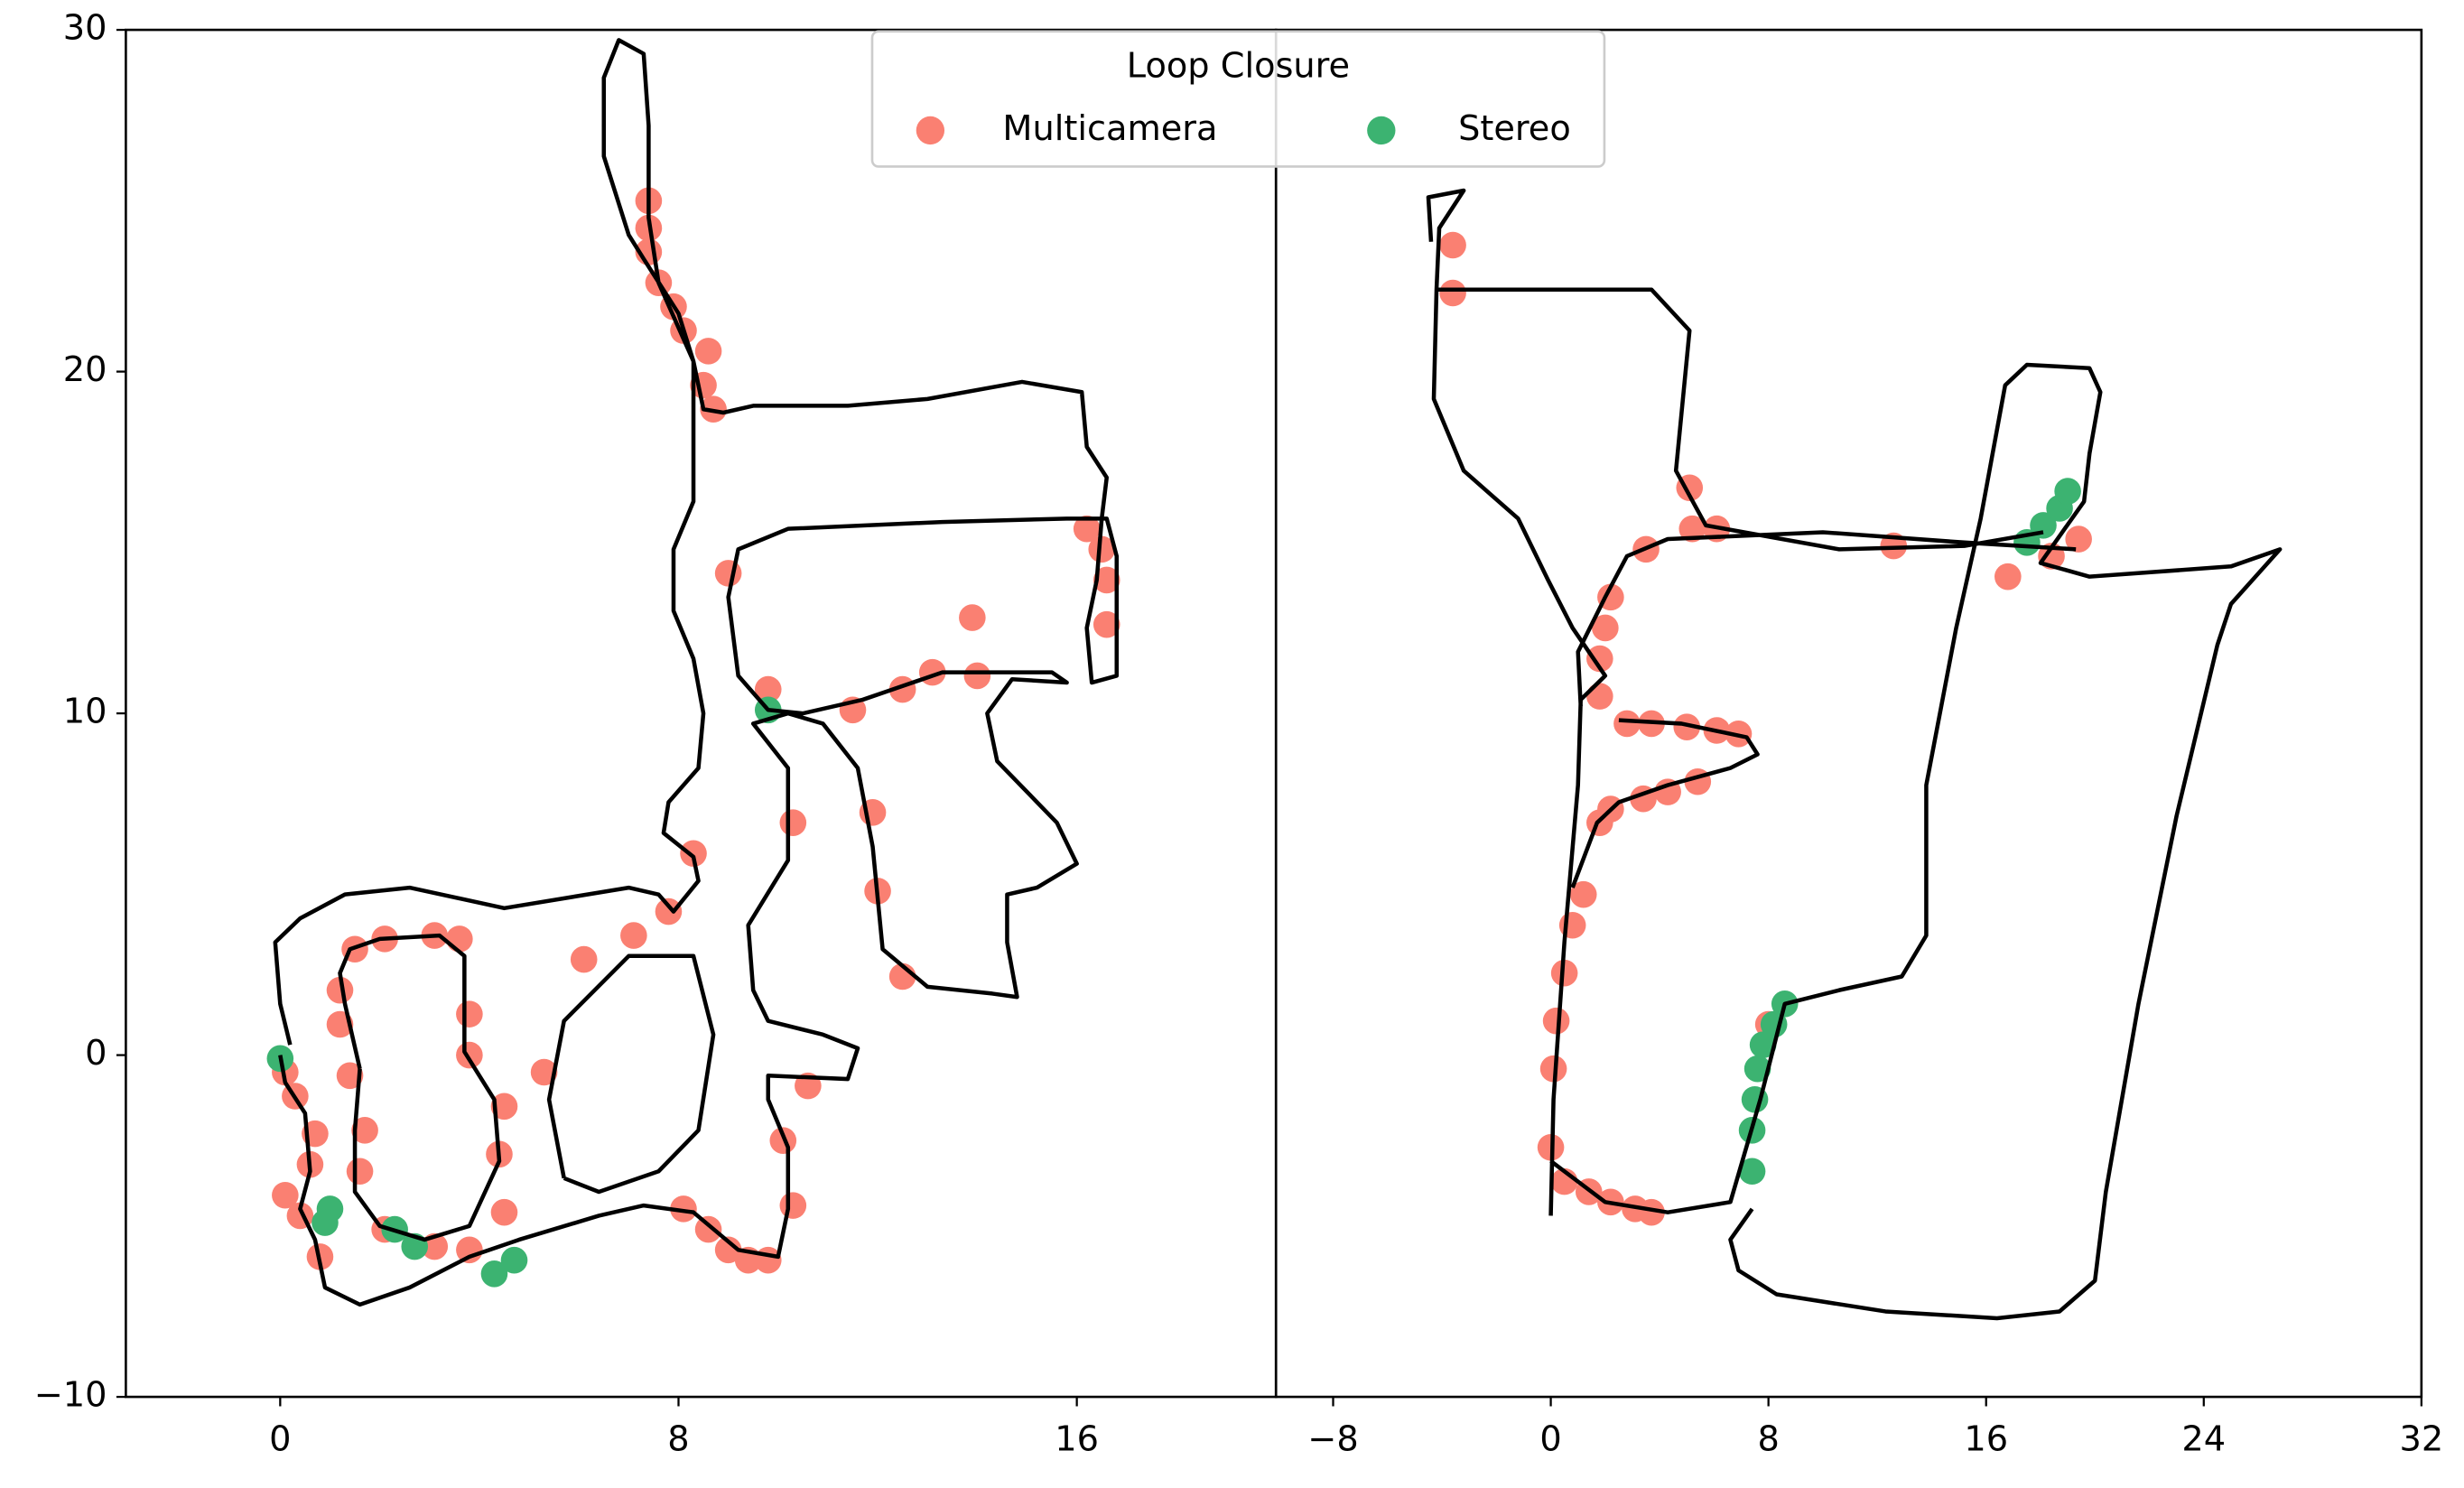  What do you see at coordinates (85, 28) in the screenshot?
I see `y-tick-label: 30` at bounding box center [85, 28].